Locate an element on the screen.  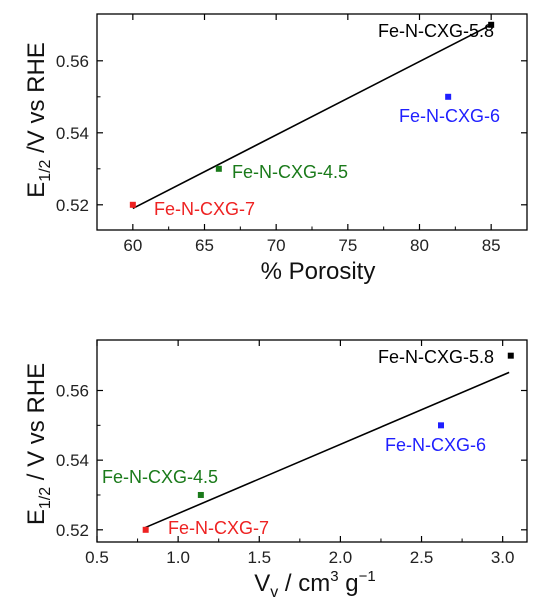
x-tick-label: 2.0 is located at coordinates (341, 557).